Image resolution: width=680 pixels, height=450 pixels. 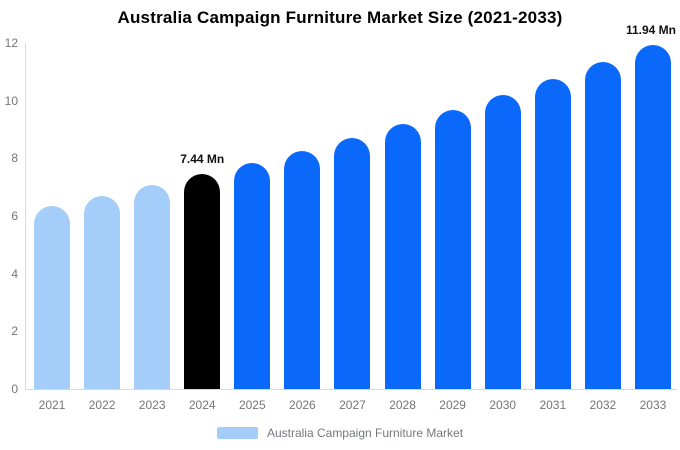 What do you see at coordinates (452, 249) in the screenshot?
I see `bar-2029` at bounding box center [452, 249].